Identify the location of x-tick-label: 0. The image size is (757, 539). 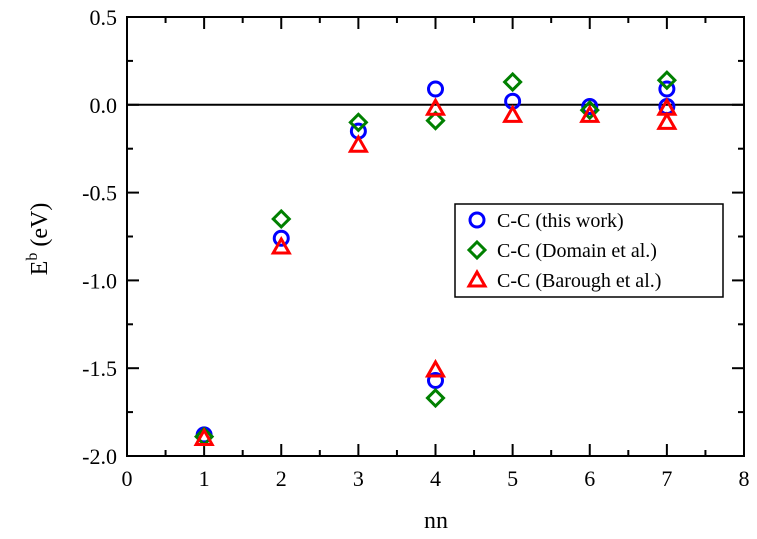
(127, 478).